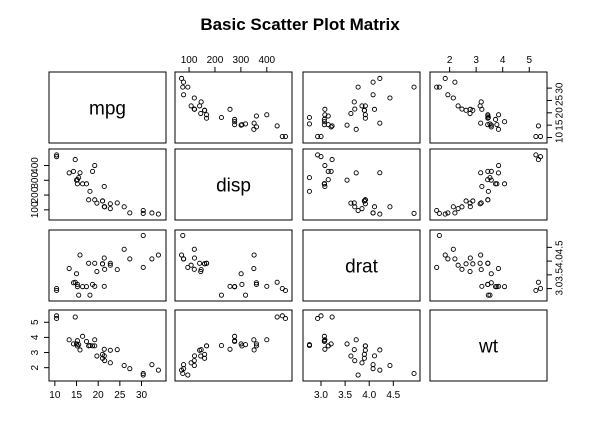 This screenshot has height=429, width=600. What do you see at coordinates (120, 395) in the screenshot?
I see `tick-label: 25` at bounding box center [120, 395].